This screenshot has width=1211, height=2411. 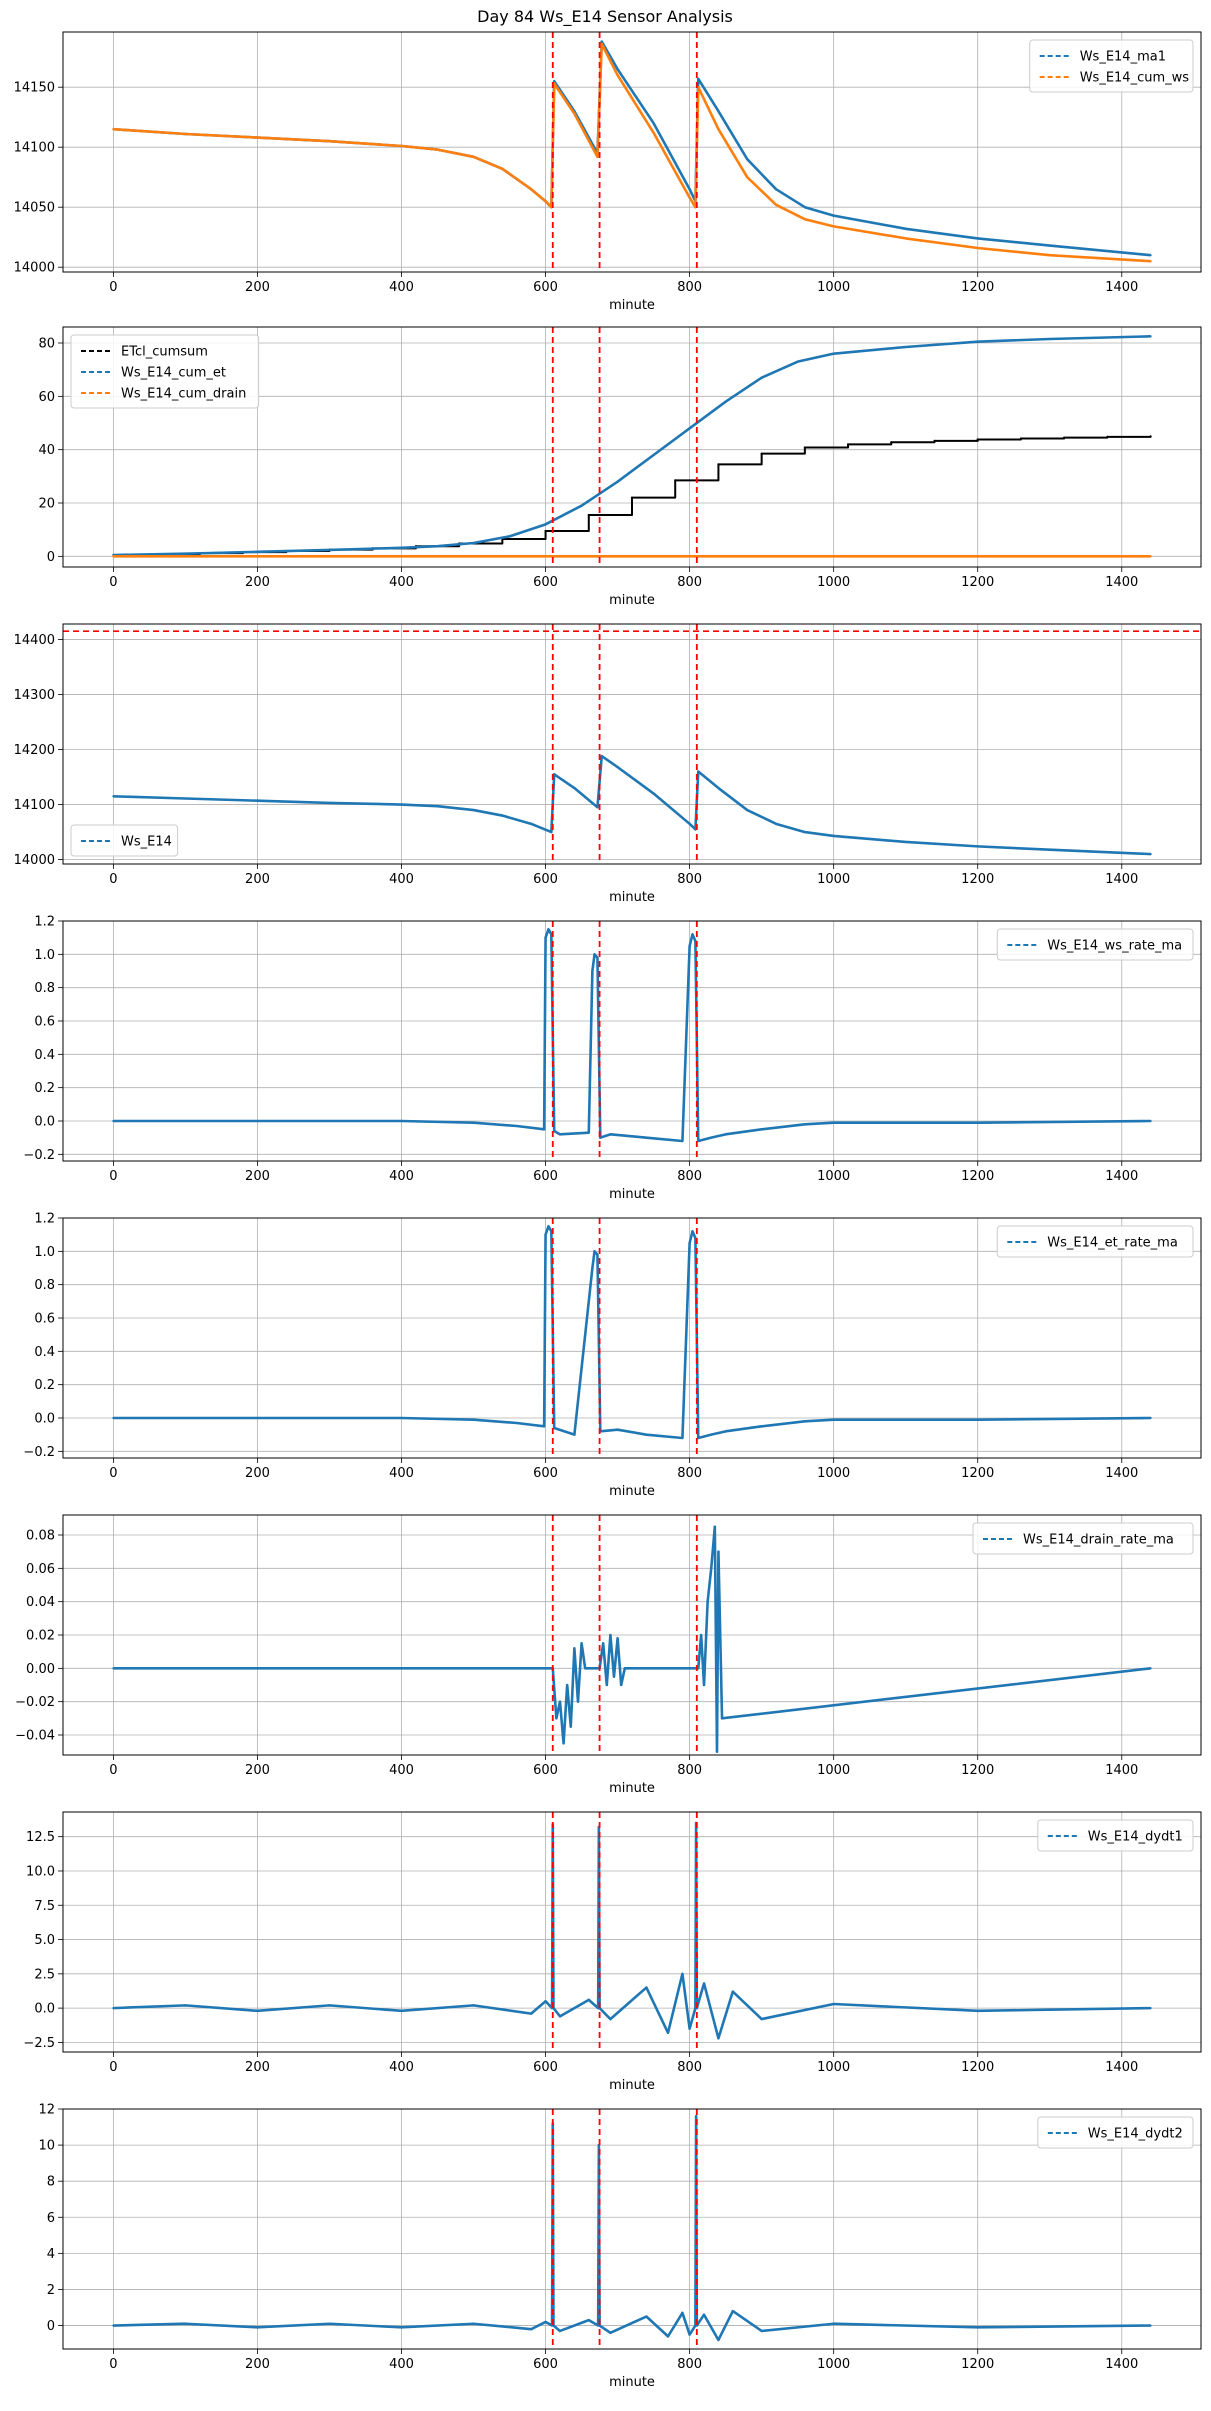 What do you see at coordinates (51, 2290) in the screenshot?
I see `y-tick-label: 2` at bounding box center [51, 2290].